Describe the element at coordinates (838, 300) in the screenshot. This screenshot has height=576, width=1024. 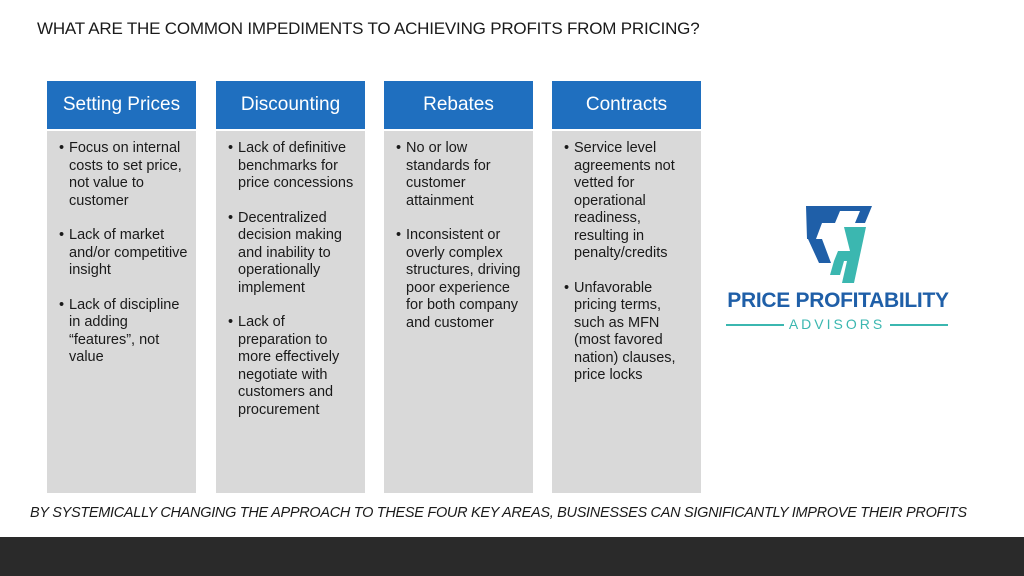
I see `logo-name-line1: PRICE PROFITABILITY` at that location.